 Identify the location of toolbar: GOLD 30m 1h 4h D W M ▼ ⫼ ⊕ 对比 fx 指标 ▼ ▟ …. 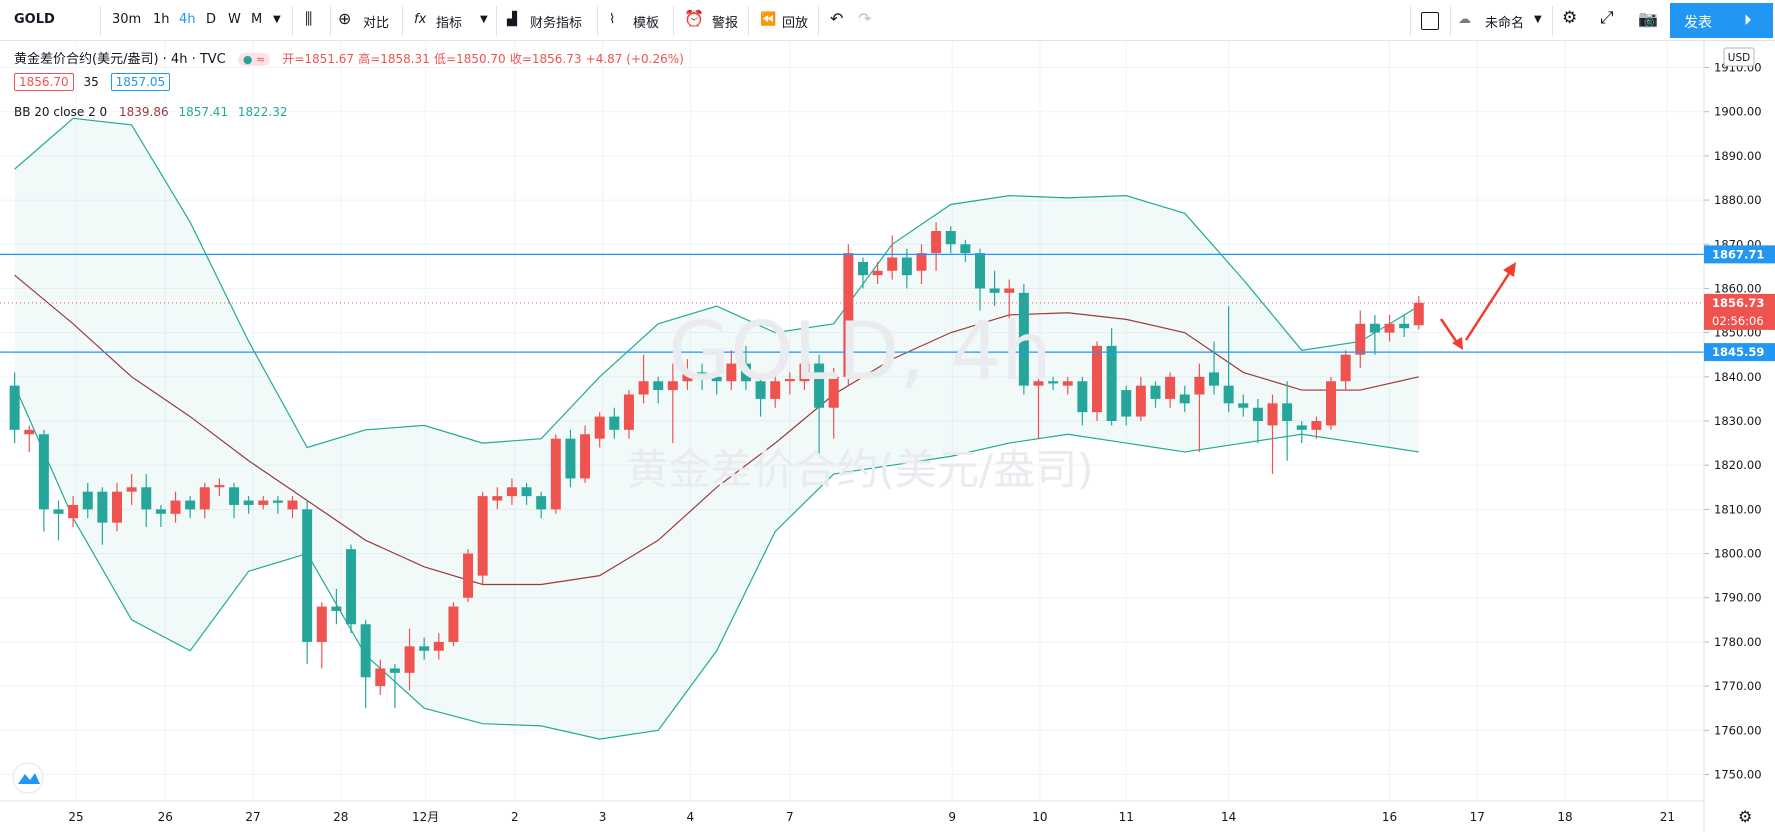
(887, 20).